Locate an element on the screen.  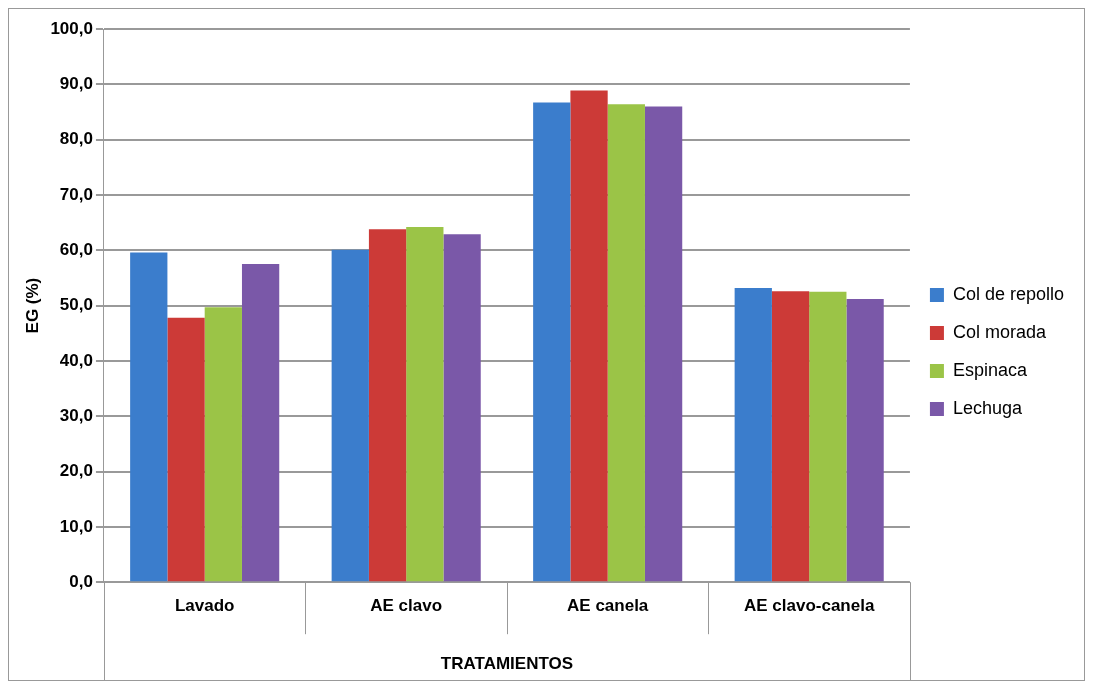
y-tick-label: 0,0 is located at coordinates (81, 581).